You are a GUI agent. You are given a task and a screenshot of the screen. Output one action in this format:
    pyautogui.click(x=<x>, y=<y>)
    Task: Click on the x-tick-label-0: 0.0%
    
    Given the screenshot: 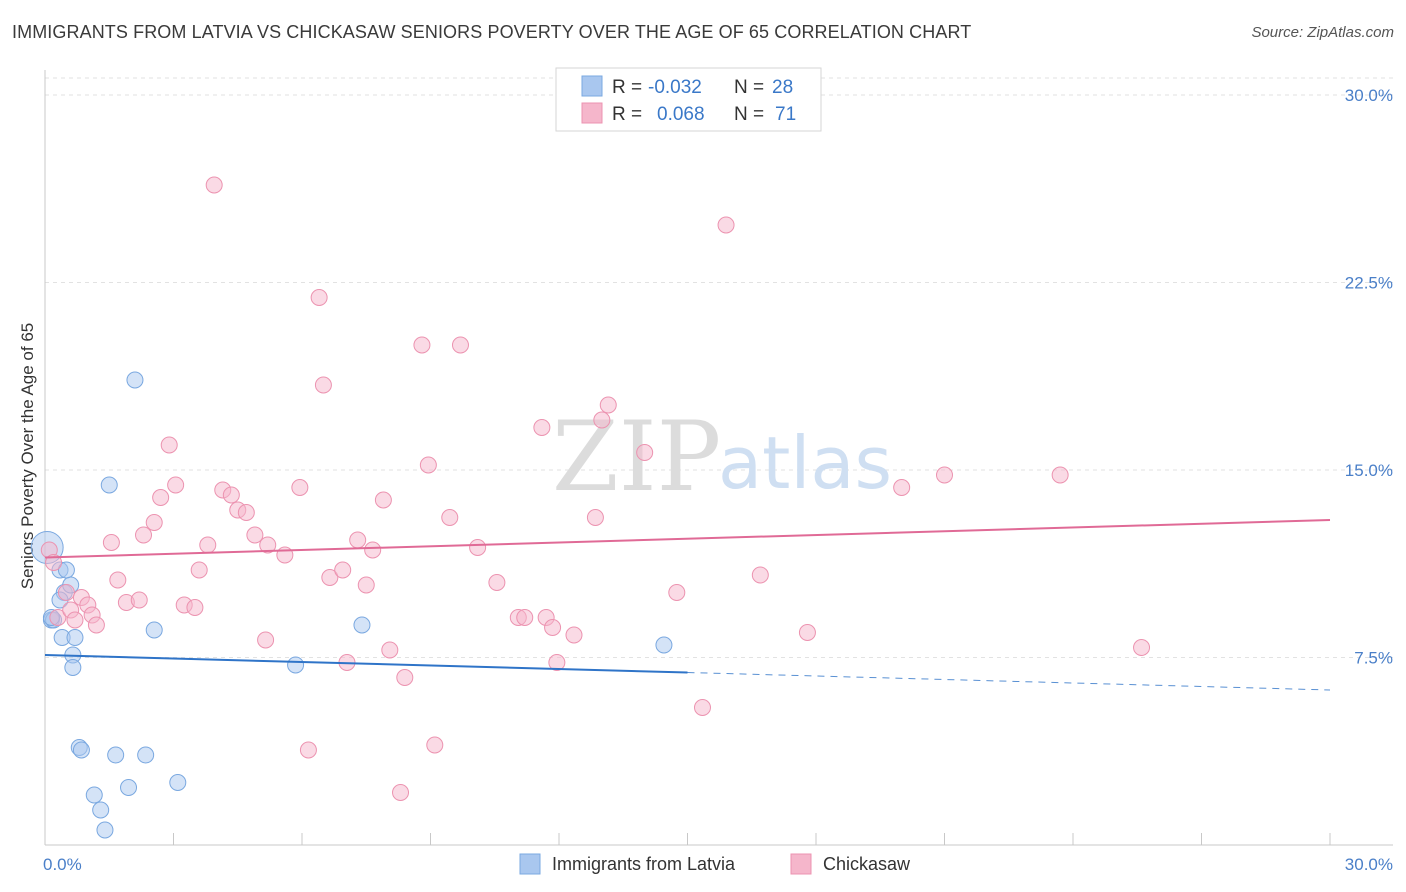 What is the action you would take?
    pyautogui.click(x=62, y=864)
    